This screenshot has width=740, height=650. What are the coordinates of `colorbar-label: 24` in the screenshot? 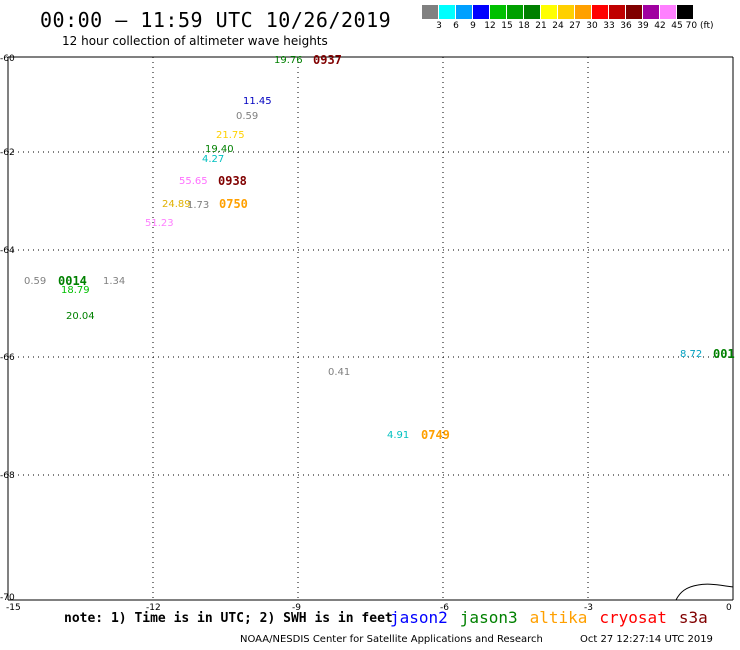 It's located at (558, 26).